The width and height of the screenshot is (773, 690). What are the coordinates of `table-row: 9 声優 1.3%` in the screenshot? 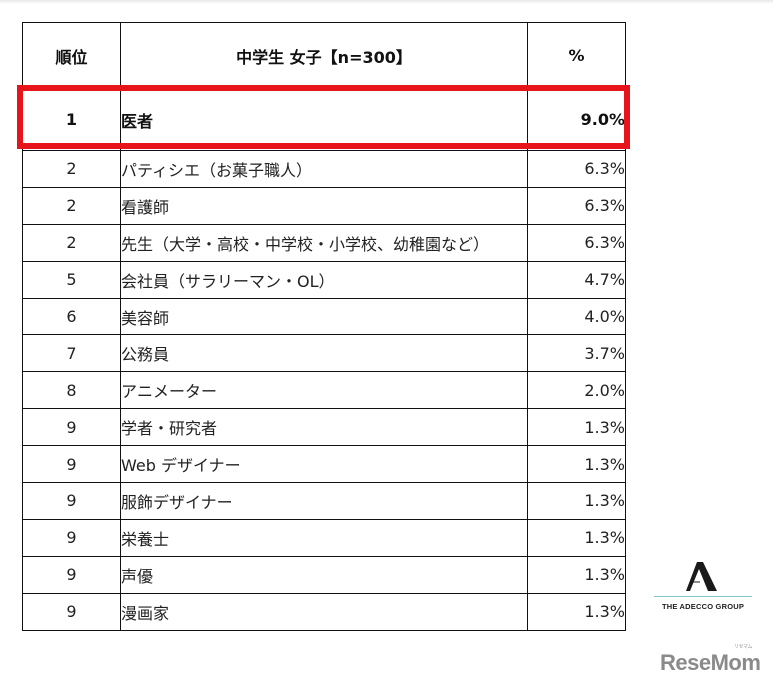 It's located at (324, 574).